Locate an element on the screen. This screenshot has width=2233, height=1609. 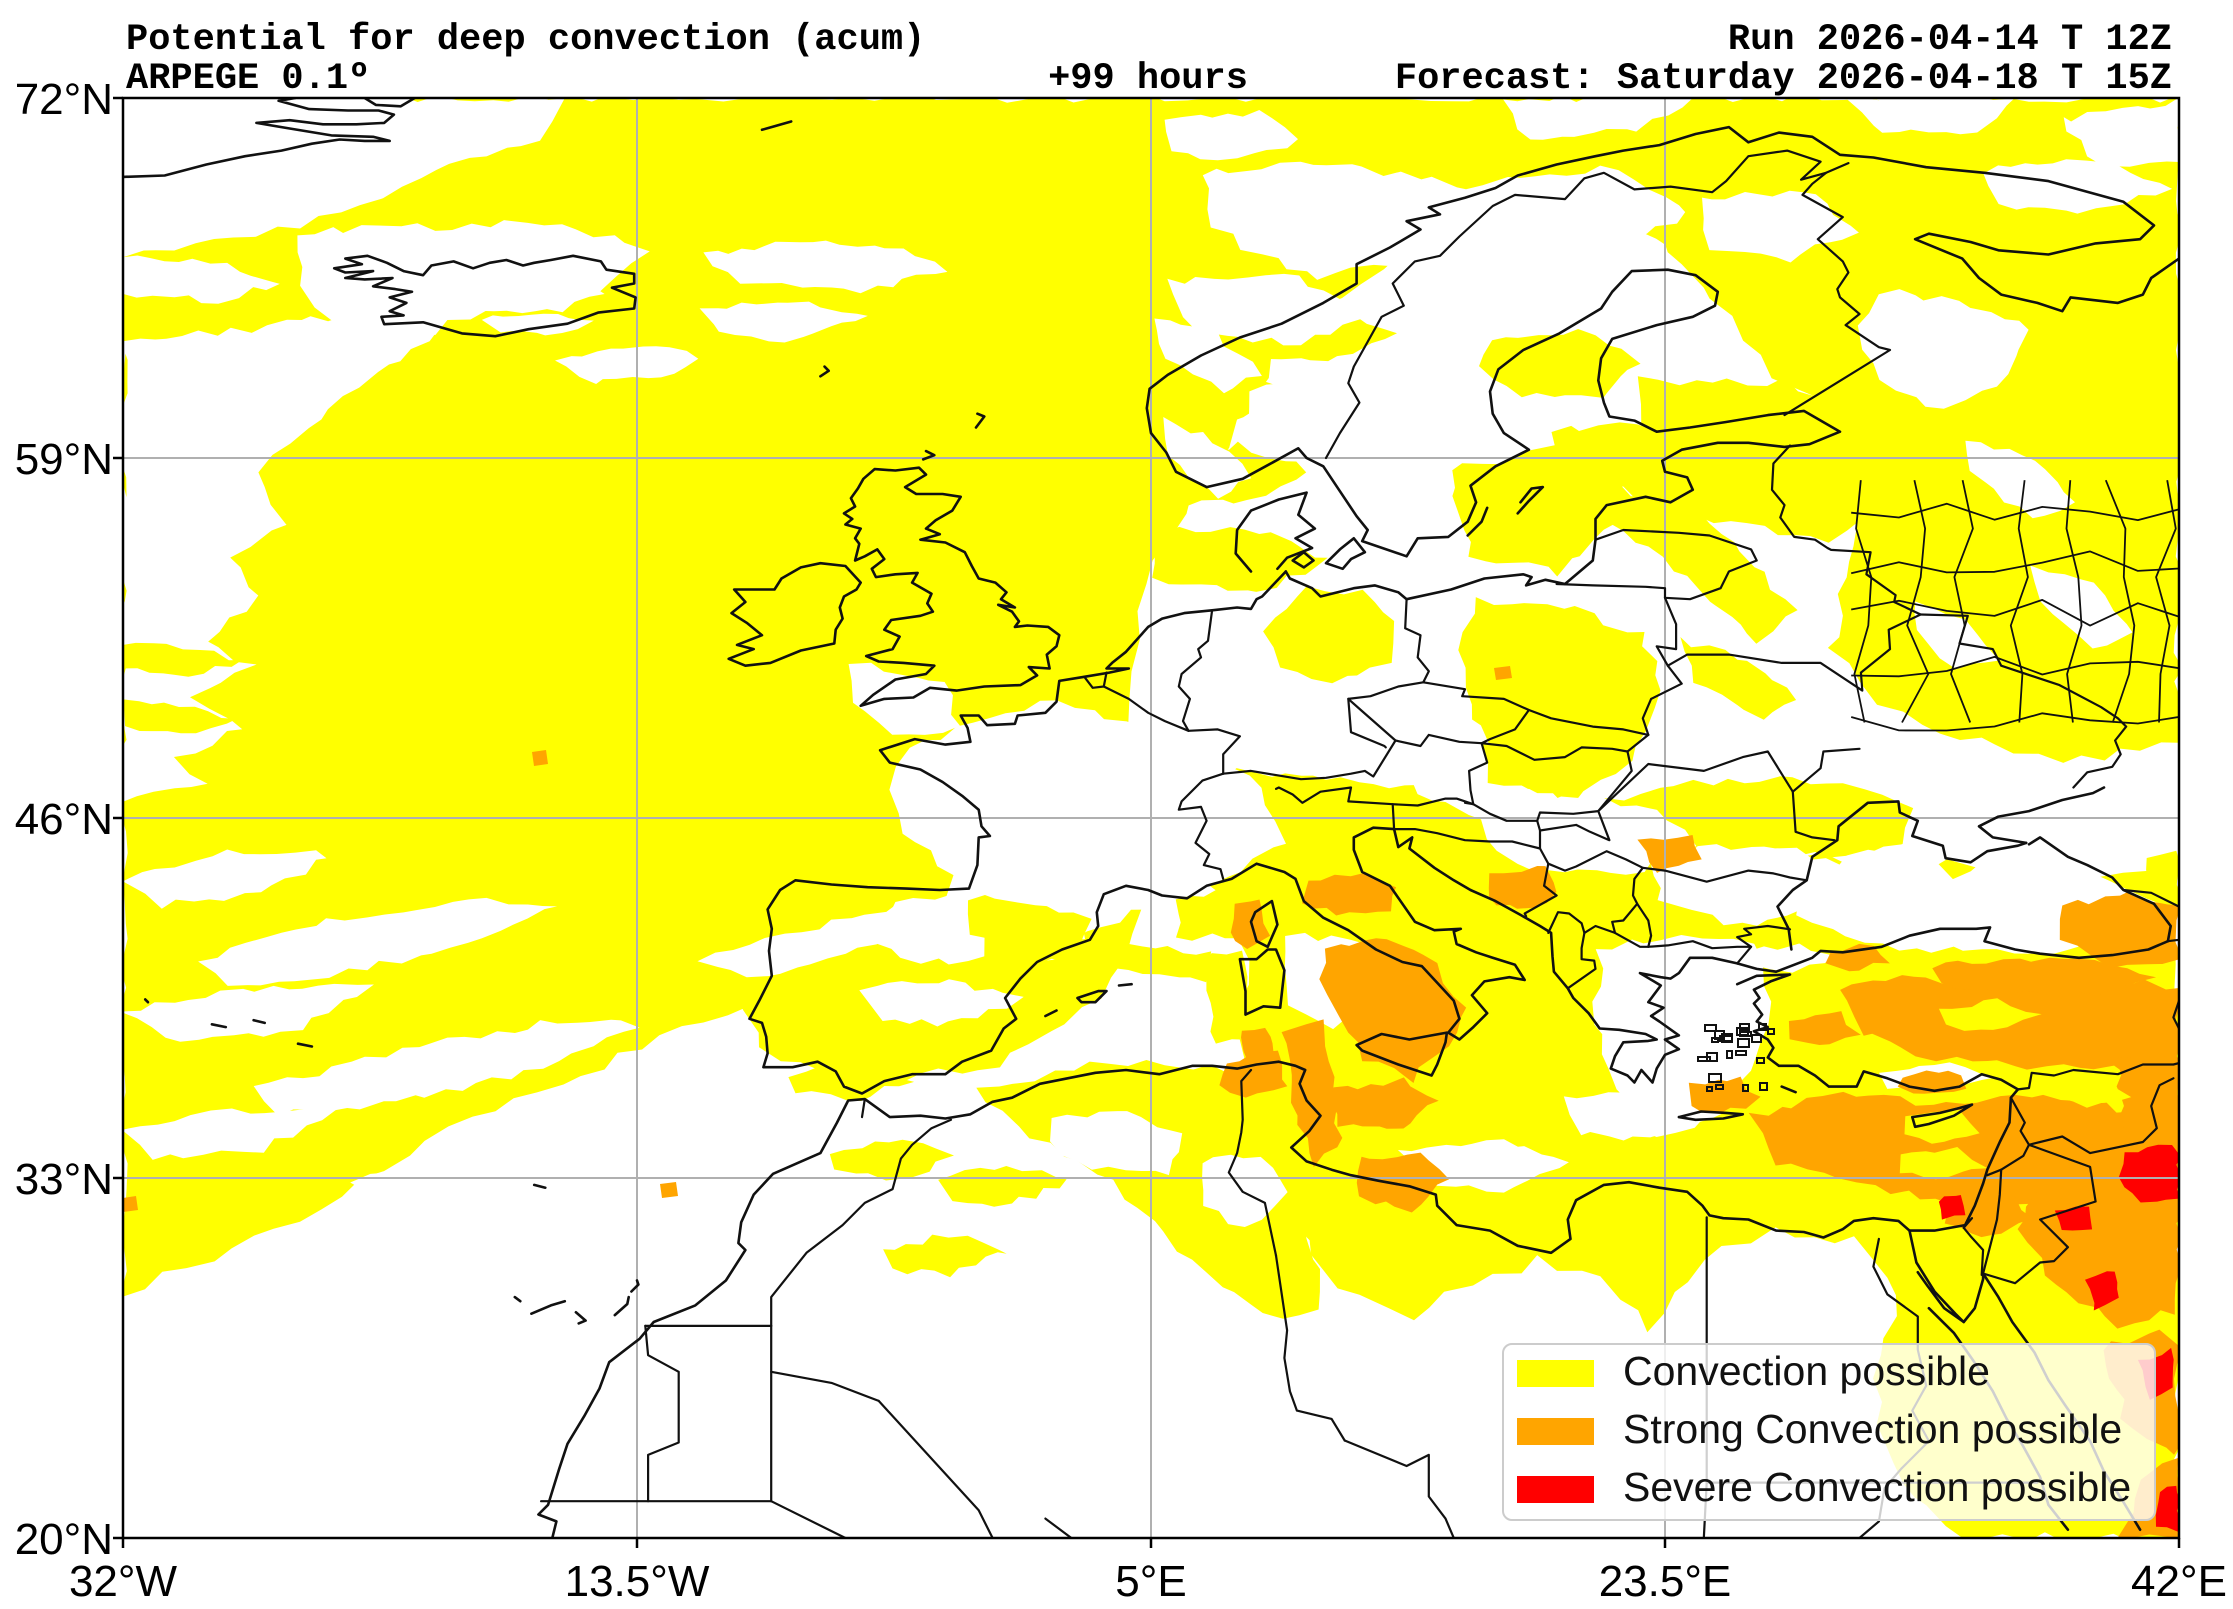
svg-text: 20°N is located at coordinates (64, 1539).